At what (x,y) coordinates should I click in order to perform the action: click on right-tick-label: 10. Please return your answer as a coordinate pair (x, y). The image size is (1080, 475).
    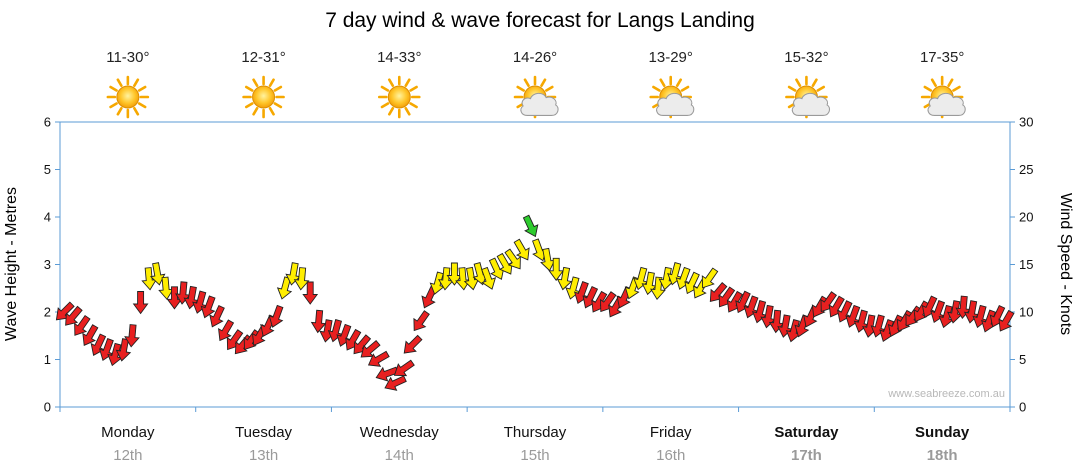
    Looking at the image, I should click on (1026, 312).